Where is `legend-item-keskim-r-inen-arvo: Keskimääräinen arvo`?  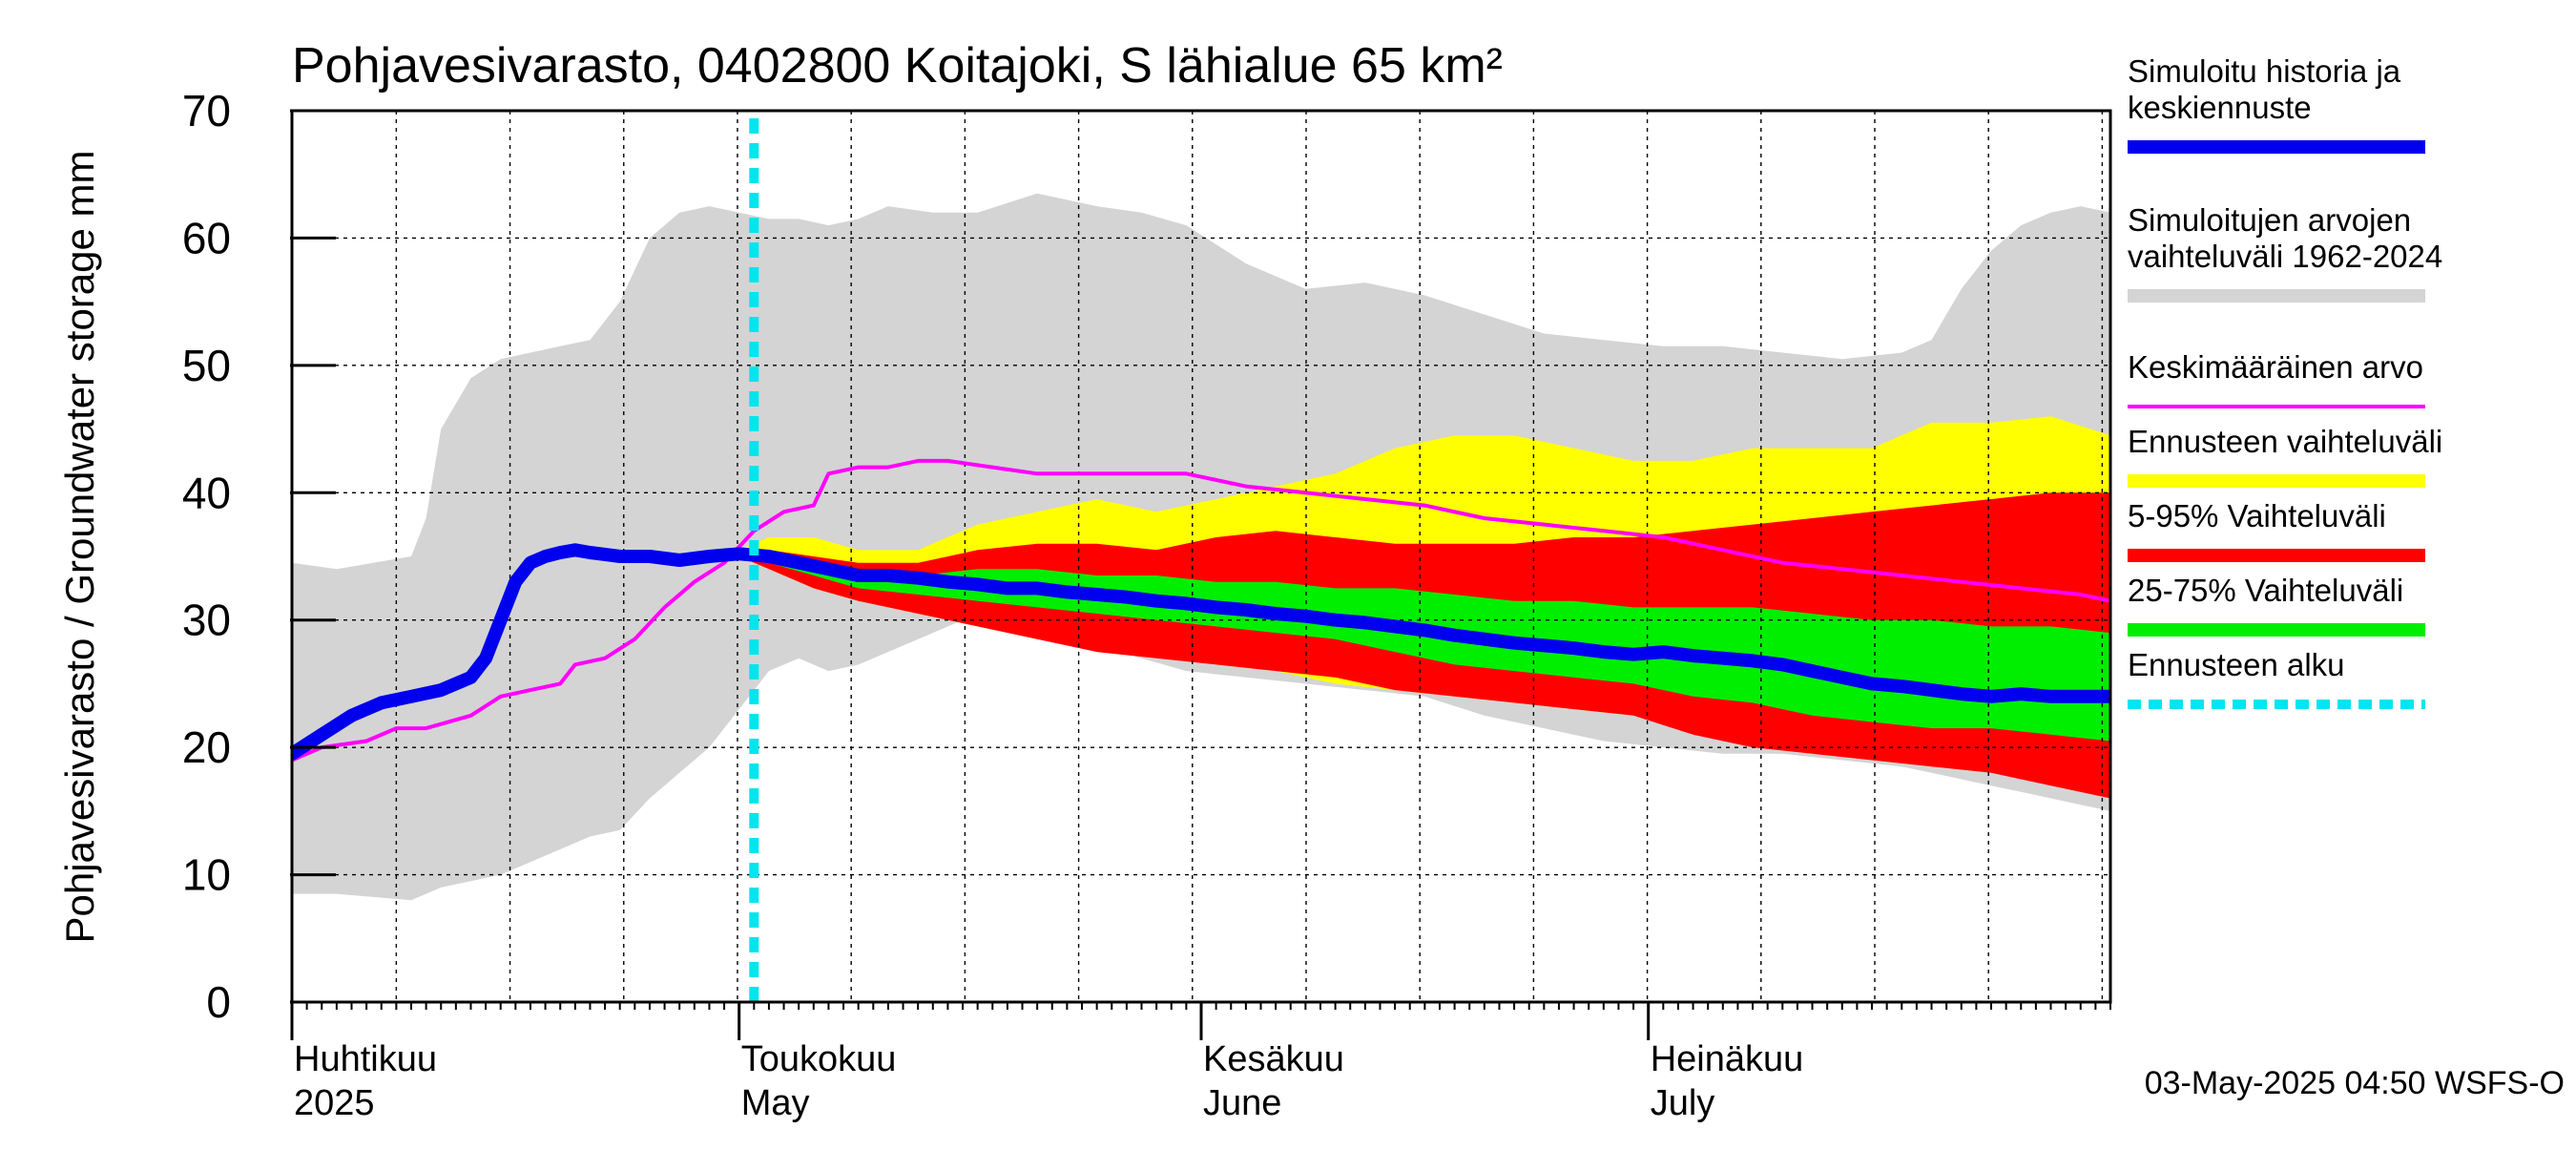
legend-item-keskim-r-inen-arvo: Keskimääräinen arvo is located at coordinates (2276, 378).